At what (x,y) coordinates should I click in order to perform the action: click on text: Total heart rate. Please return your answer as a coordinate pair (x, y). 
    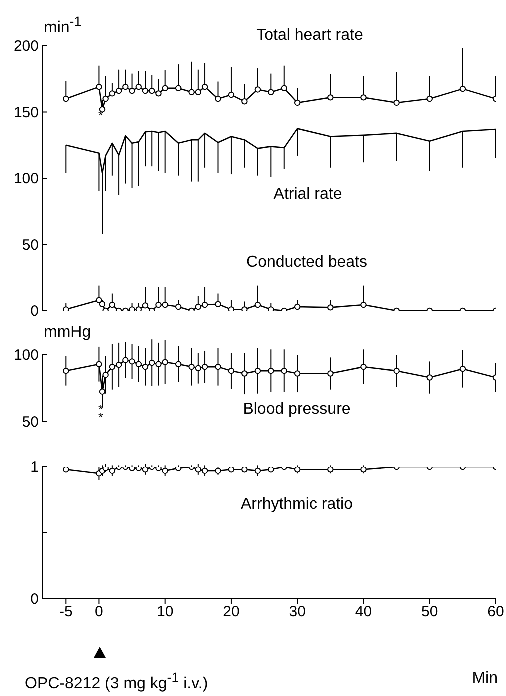
    Looking at the image, I should click on (310, 36).